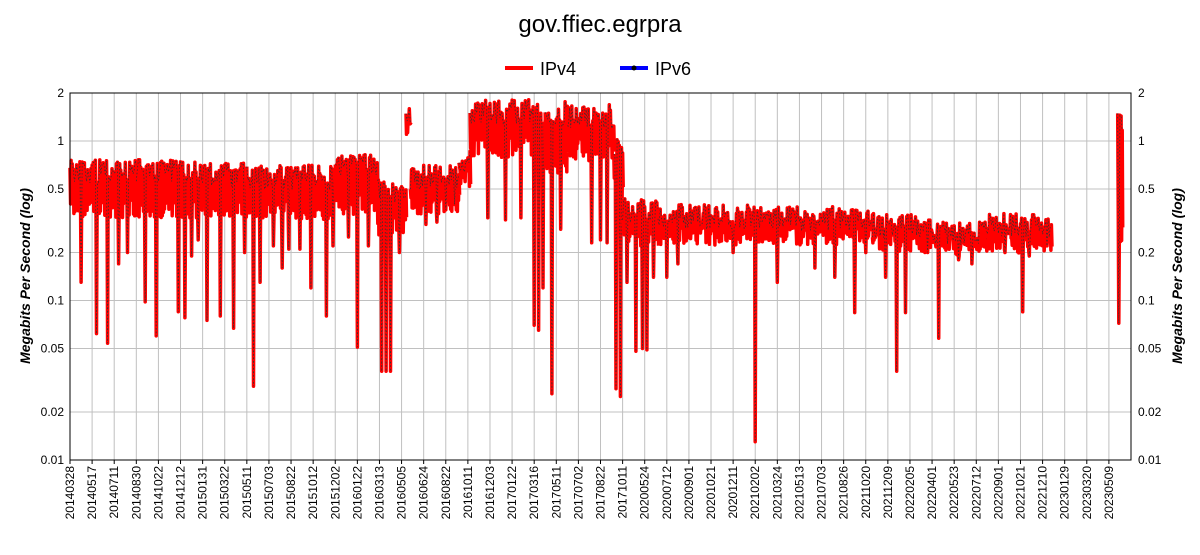 The width and height of the screenshot is (1200, 555). I want to click on x-tick-label: 20140830, so click(136, 493).